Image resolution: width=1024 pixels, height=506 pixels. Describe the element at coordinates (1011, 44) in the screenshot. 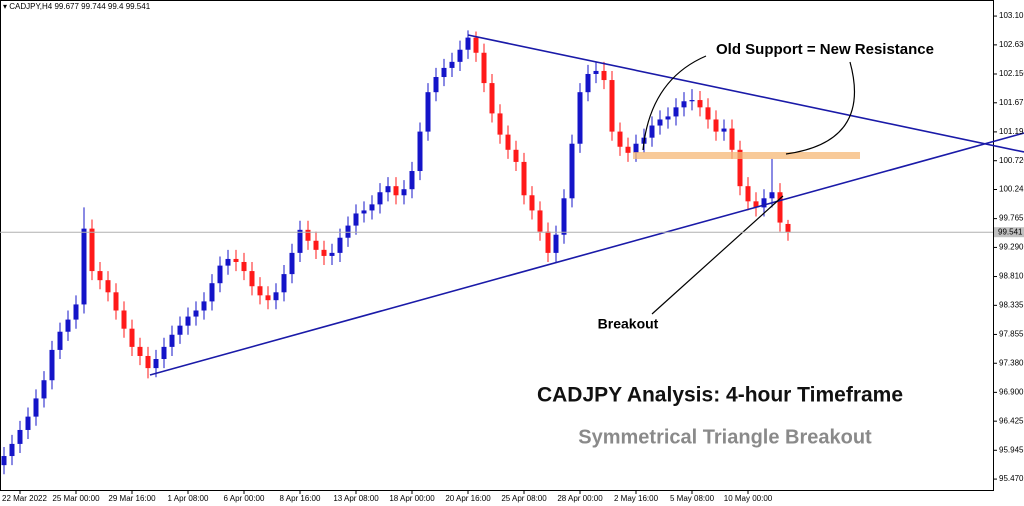

I see `y-tick-label: 102.630` at that location.